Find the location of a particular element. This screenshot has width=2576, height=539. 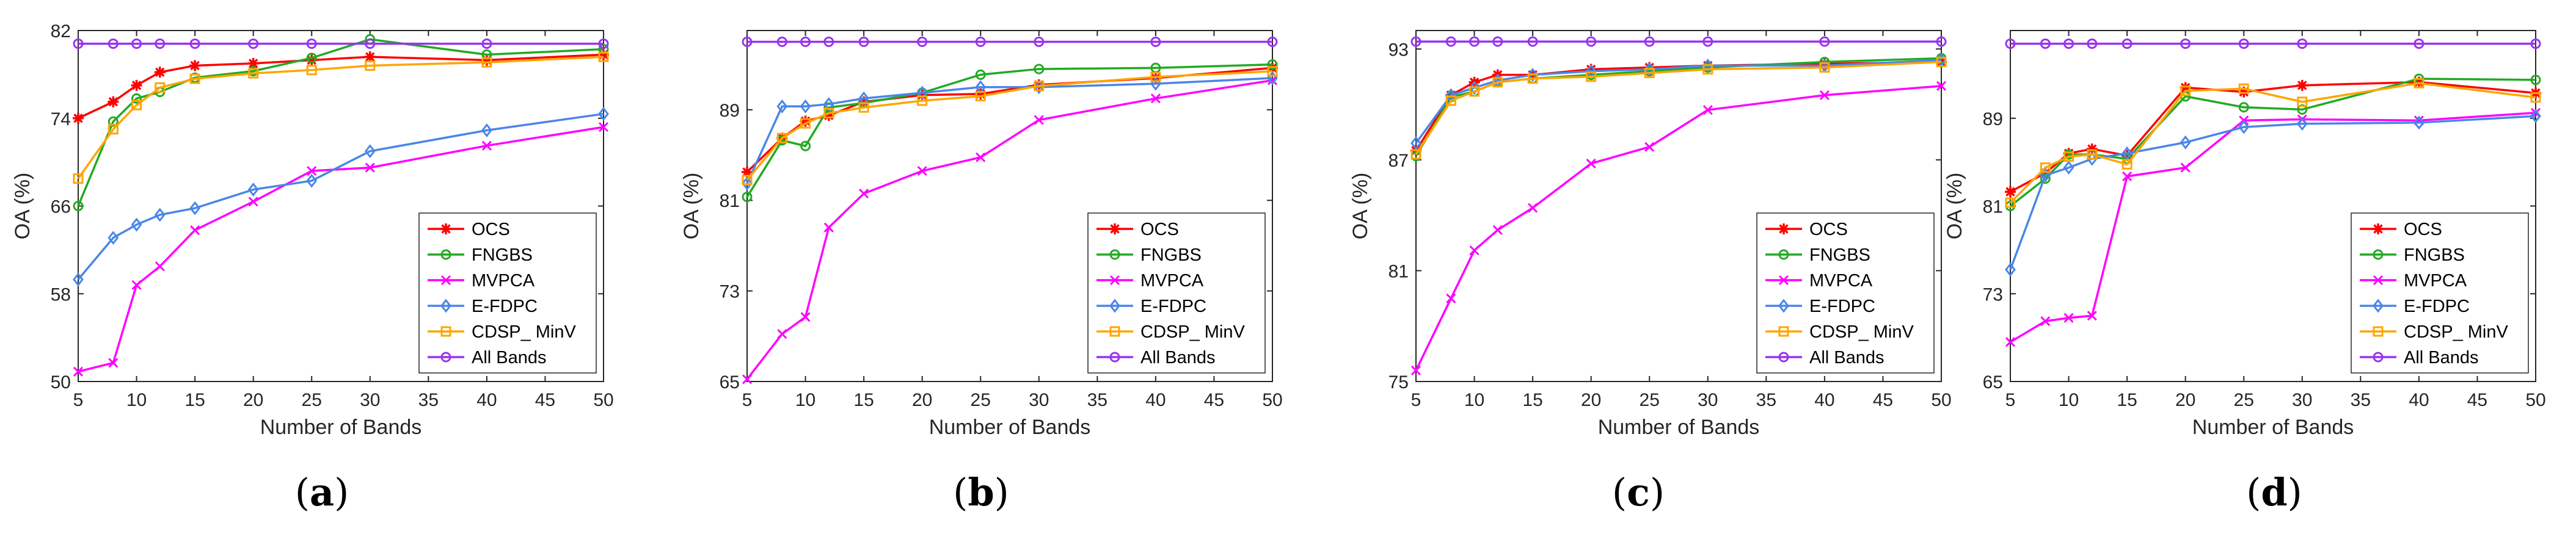

x-tick-label: 20 is located at coordinates (922, 400).